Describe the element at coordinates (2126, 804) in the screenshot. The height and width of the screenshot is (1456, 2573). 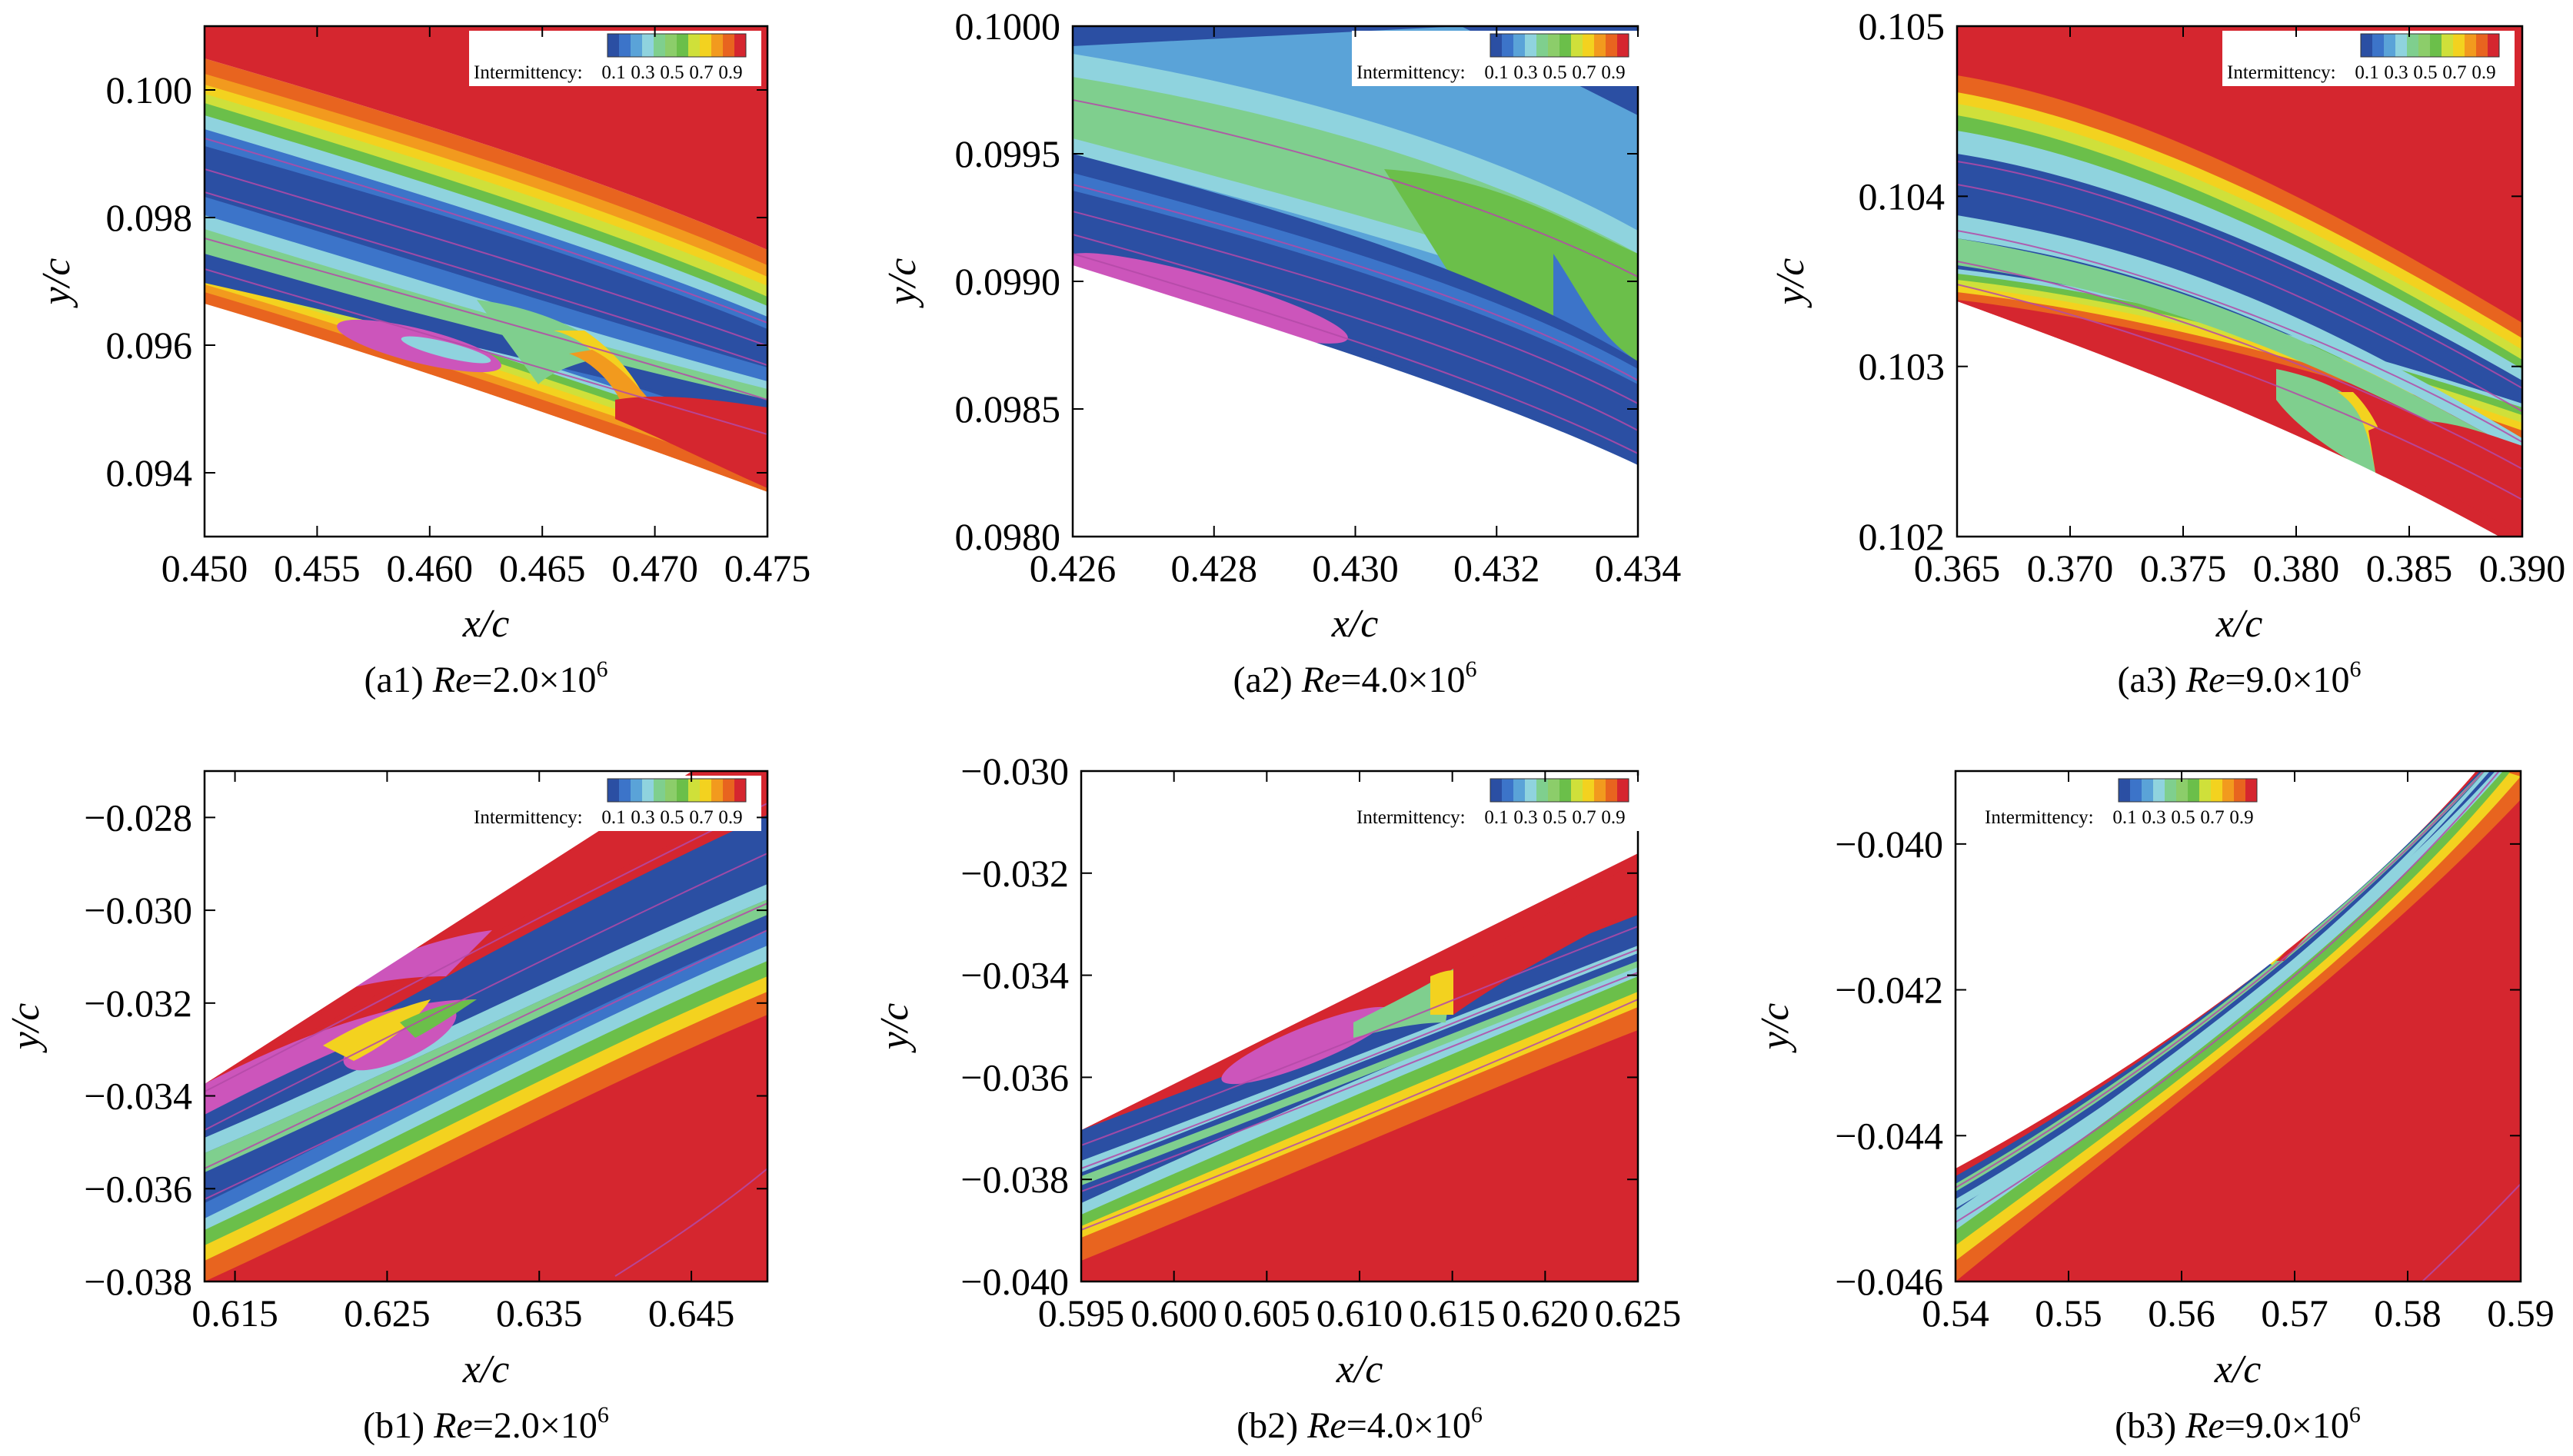
I see `legend-b3: Intermittency: 0.1 0.3 0.5 0.7 0.9` at that location.